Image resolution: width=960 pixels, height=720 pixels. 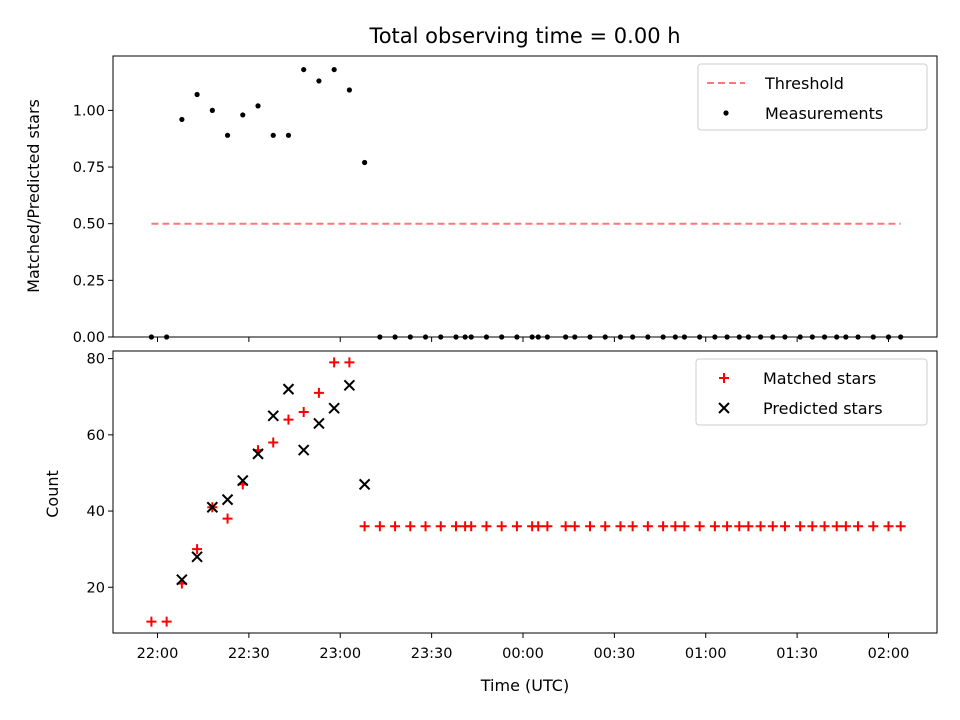 What do you see at coordinates (889, 654) in the screenshot?
I see `x-tick-label: 02:00` at bounding box center [889, 654].